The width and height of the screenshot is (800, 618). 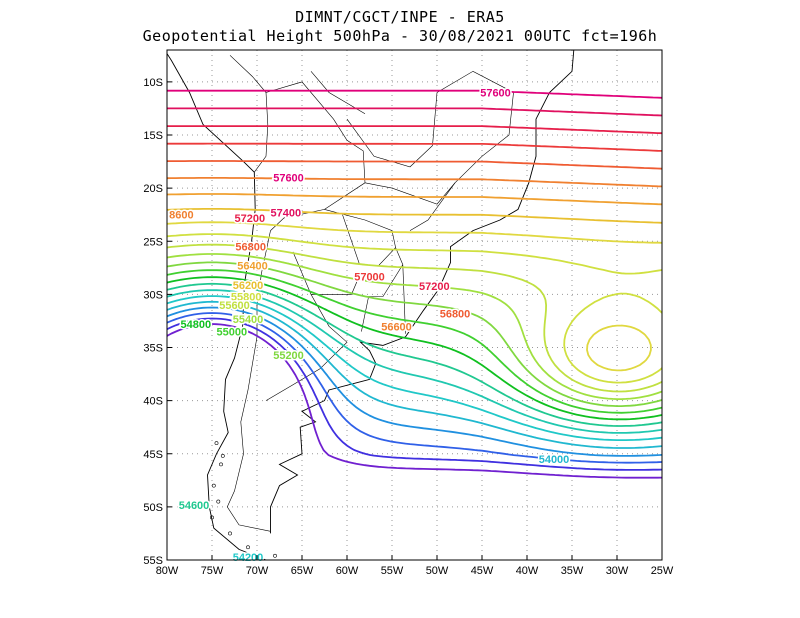 I want to click on contour-label: 55800, so click(x=246, y=298).